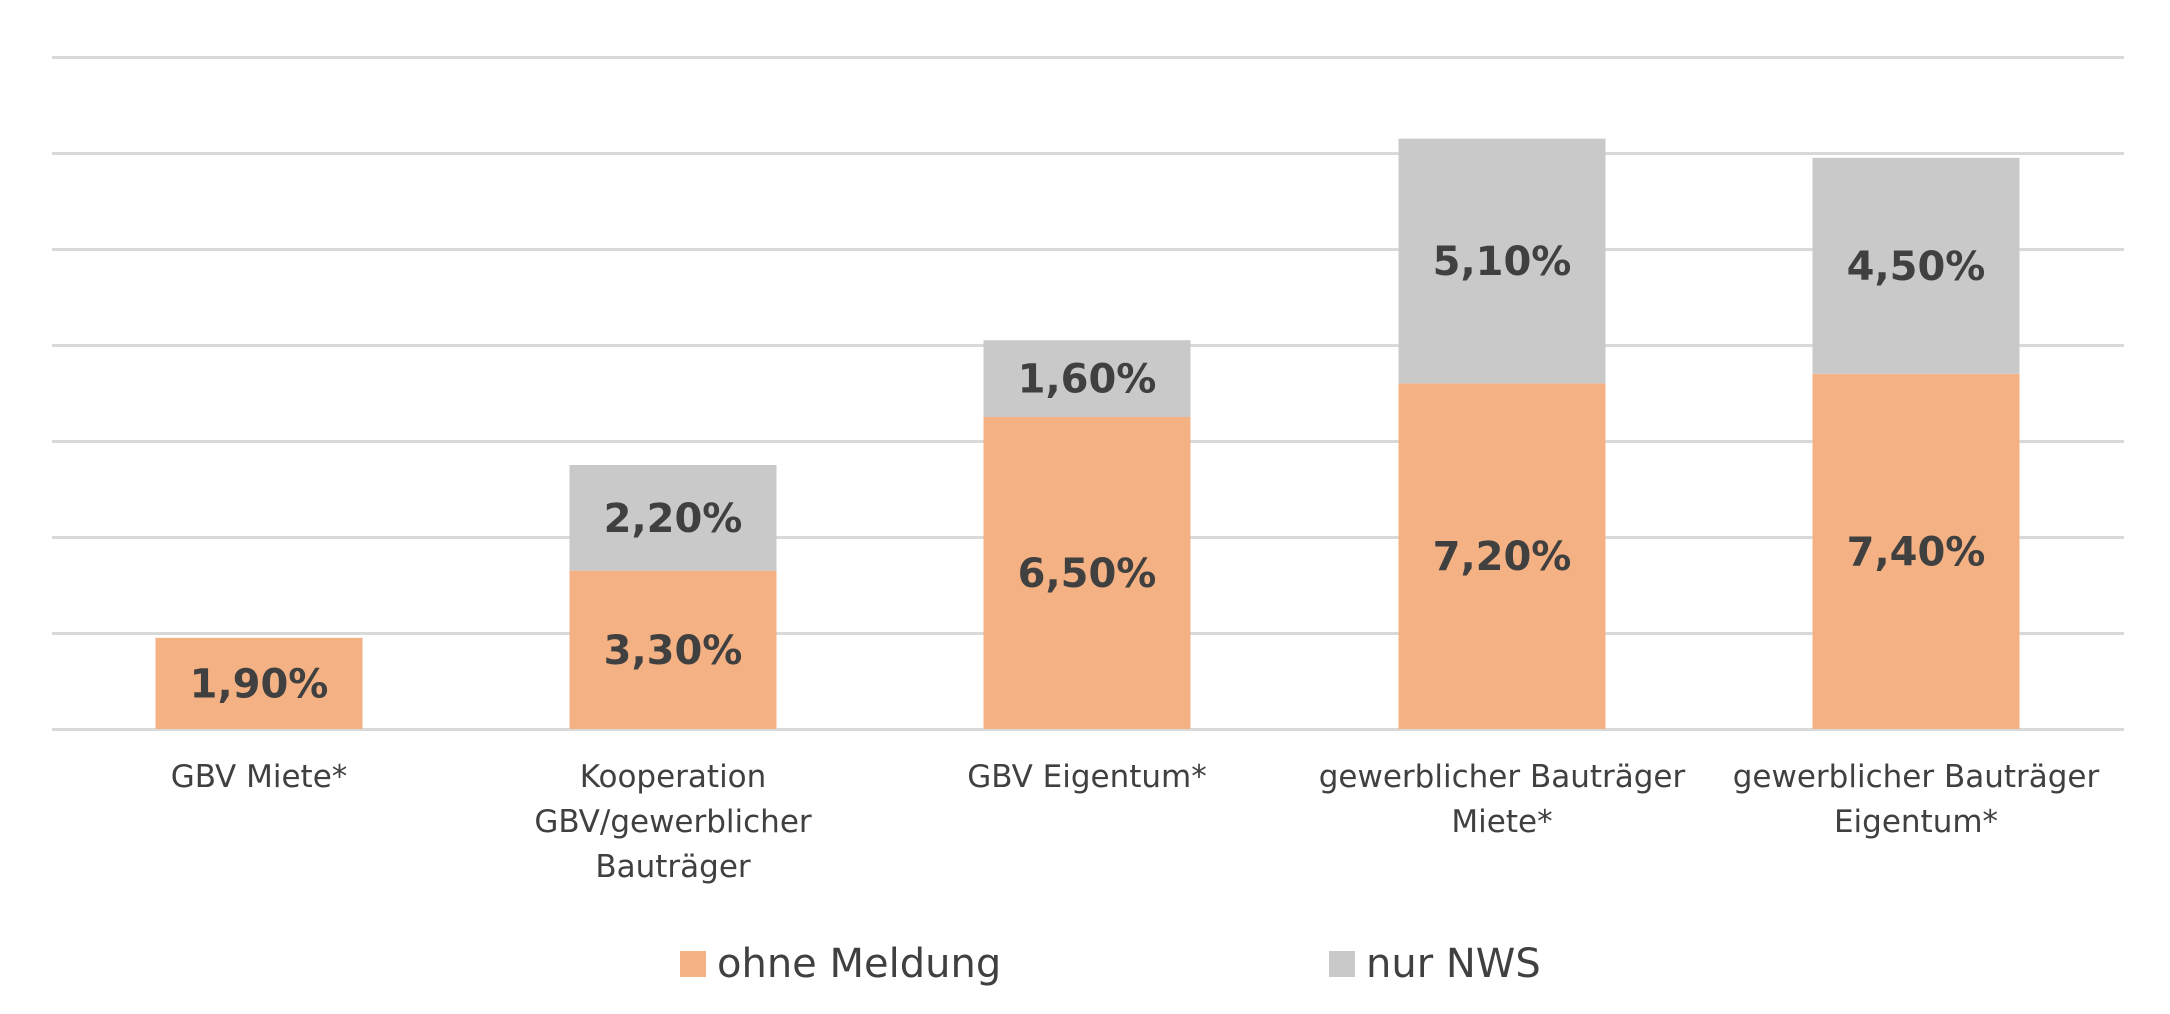  What do you see at coordinates (259, 777) in the screenshot?
I see `category-label: GBV Miete*` at bounding box center [259, 777].